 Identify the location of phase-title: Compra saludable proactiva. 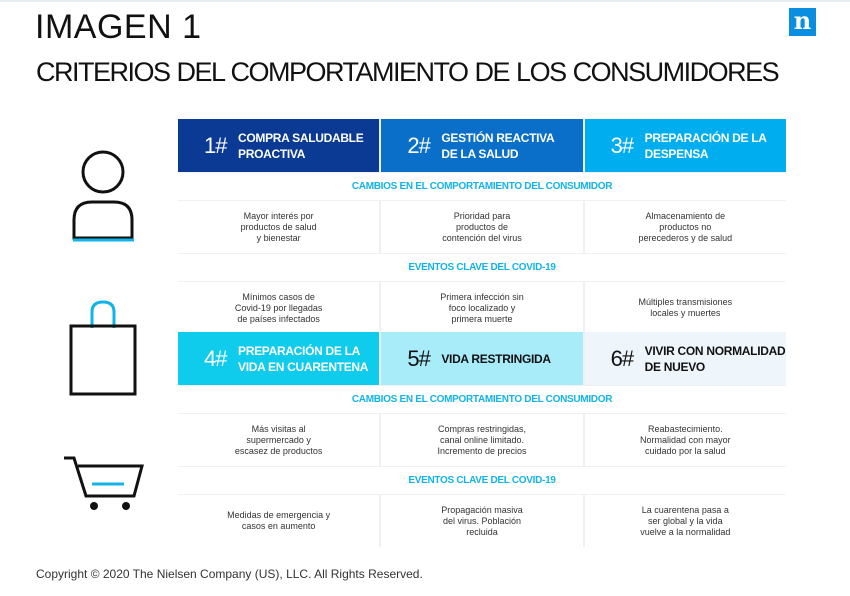
(301, 145).